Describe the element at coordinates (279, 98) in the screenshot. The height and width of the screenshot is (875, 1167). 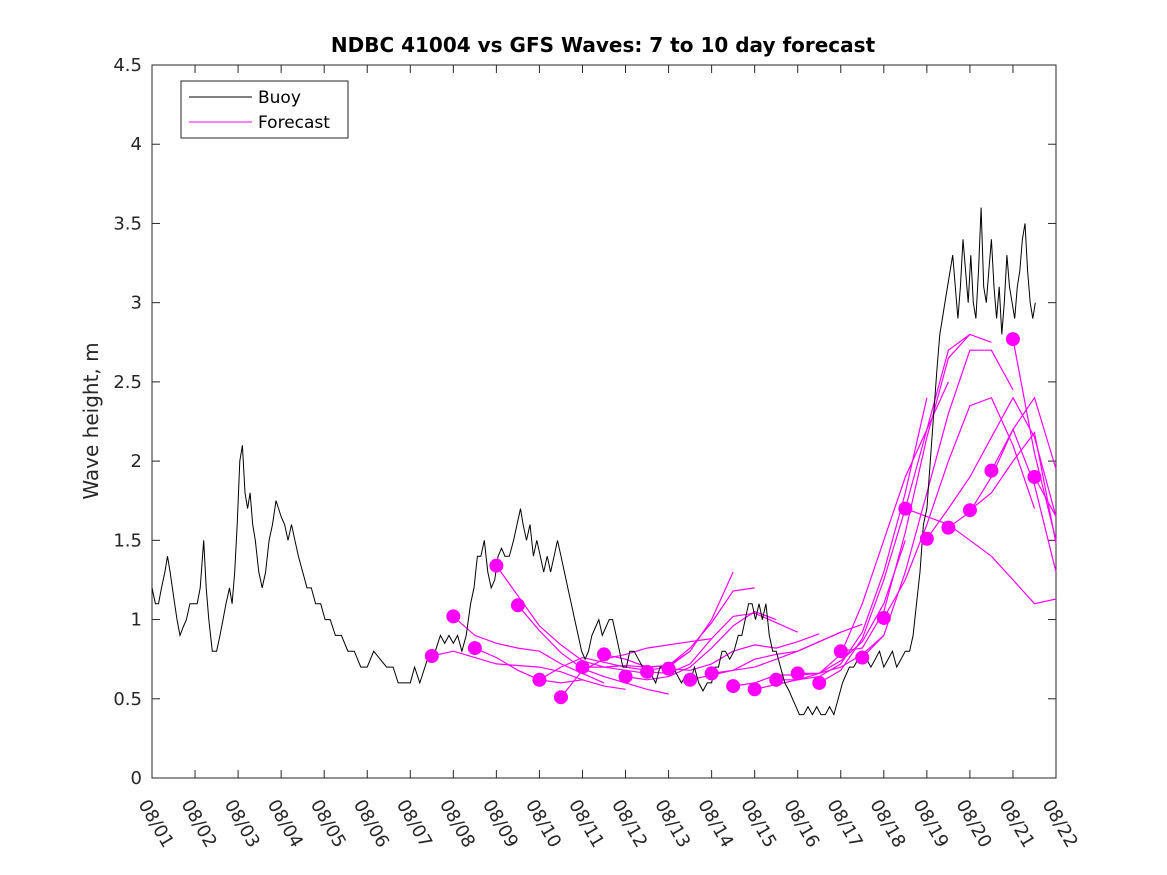
I see `legend-buoy-label: Buoy` at that location.